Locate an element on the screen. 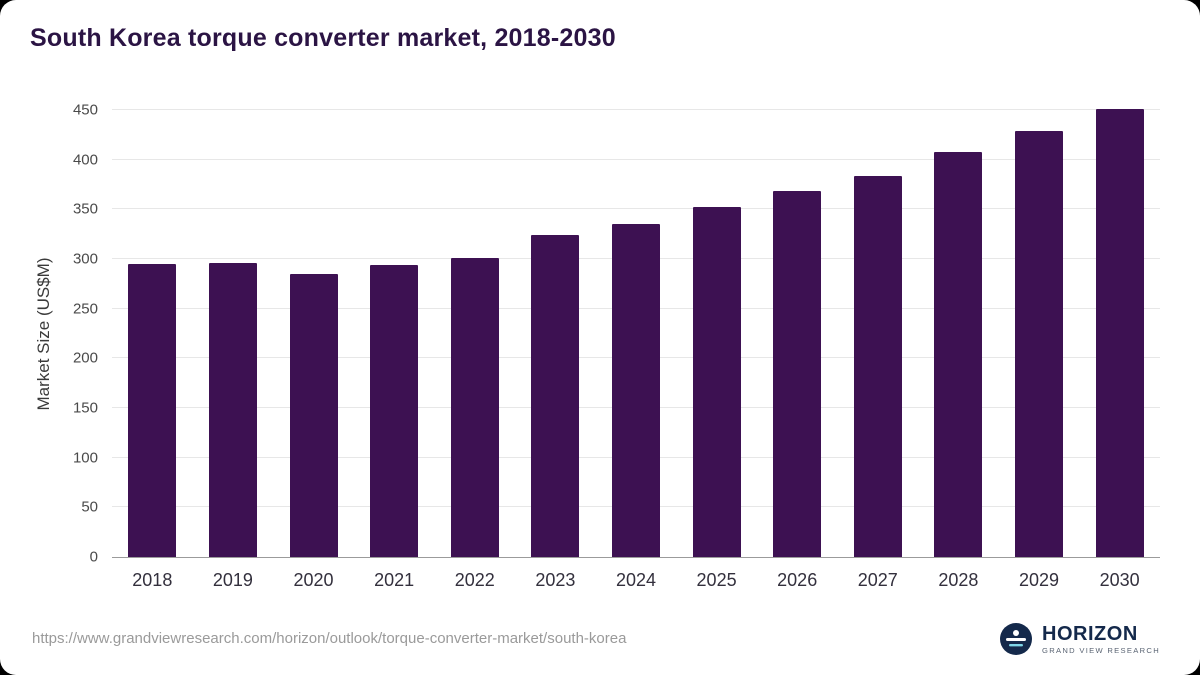 The height and width of the screenshot is (675, 1200). y-tick-label: 350 is located at coordinates (85, 209).